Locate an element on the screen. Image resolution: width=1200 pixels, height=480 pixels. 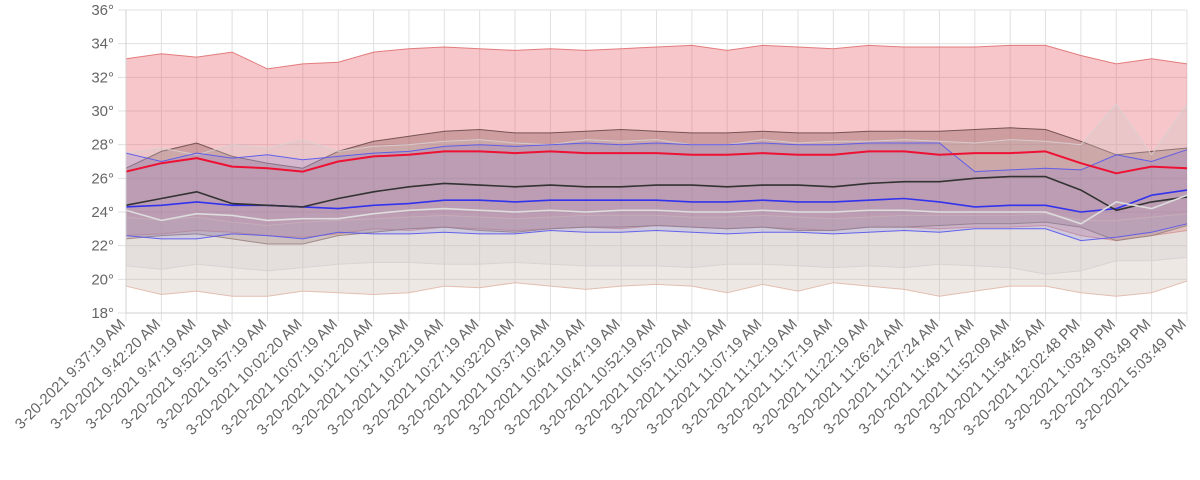
y-tick-label: 24° is located at coordinates (102, 212).